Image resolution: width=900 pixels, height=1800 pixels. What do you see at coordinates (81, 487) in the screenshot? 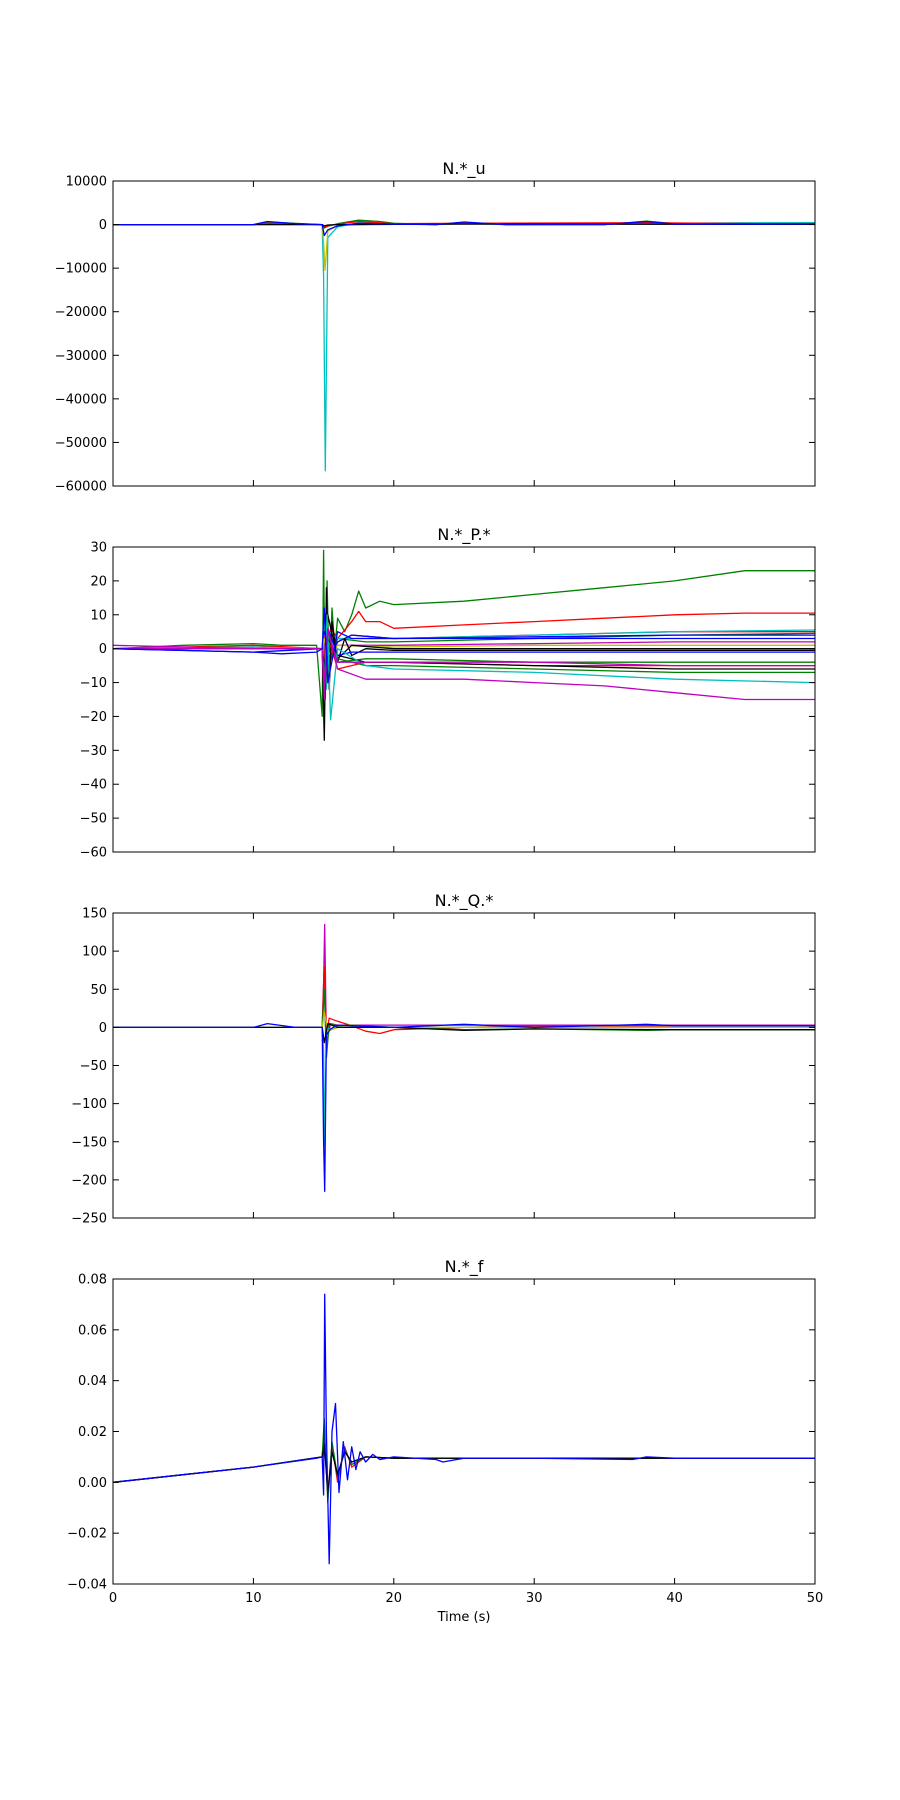
I see `y-tick-label: −60000` at bounding box center [81, 487].